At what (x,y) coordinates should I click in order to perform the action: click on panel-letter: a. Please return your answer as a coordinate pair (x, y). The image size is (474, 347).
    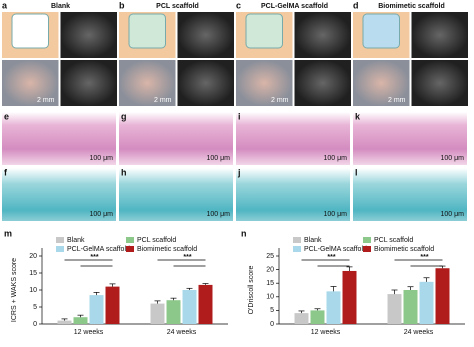
    Looking at the image, I should click on (5, 5).